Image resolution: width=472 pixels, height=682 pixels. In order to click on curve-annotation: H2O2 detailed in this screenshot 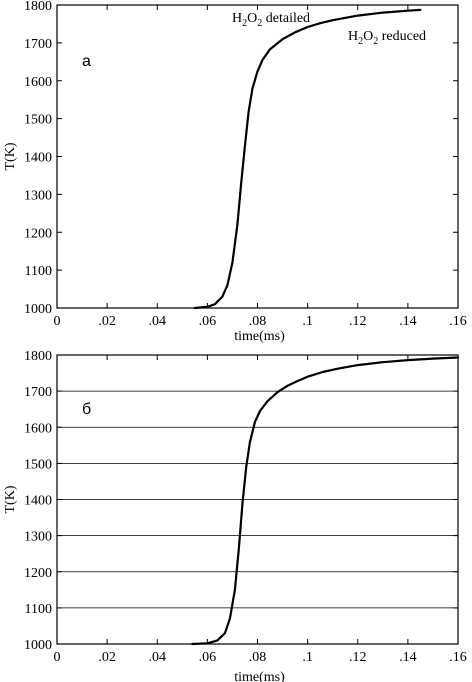, I will do `click(271, 20)`.